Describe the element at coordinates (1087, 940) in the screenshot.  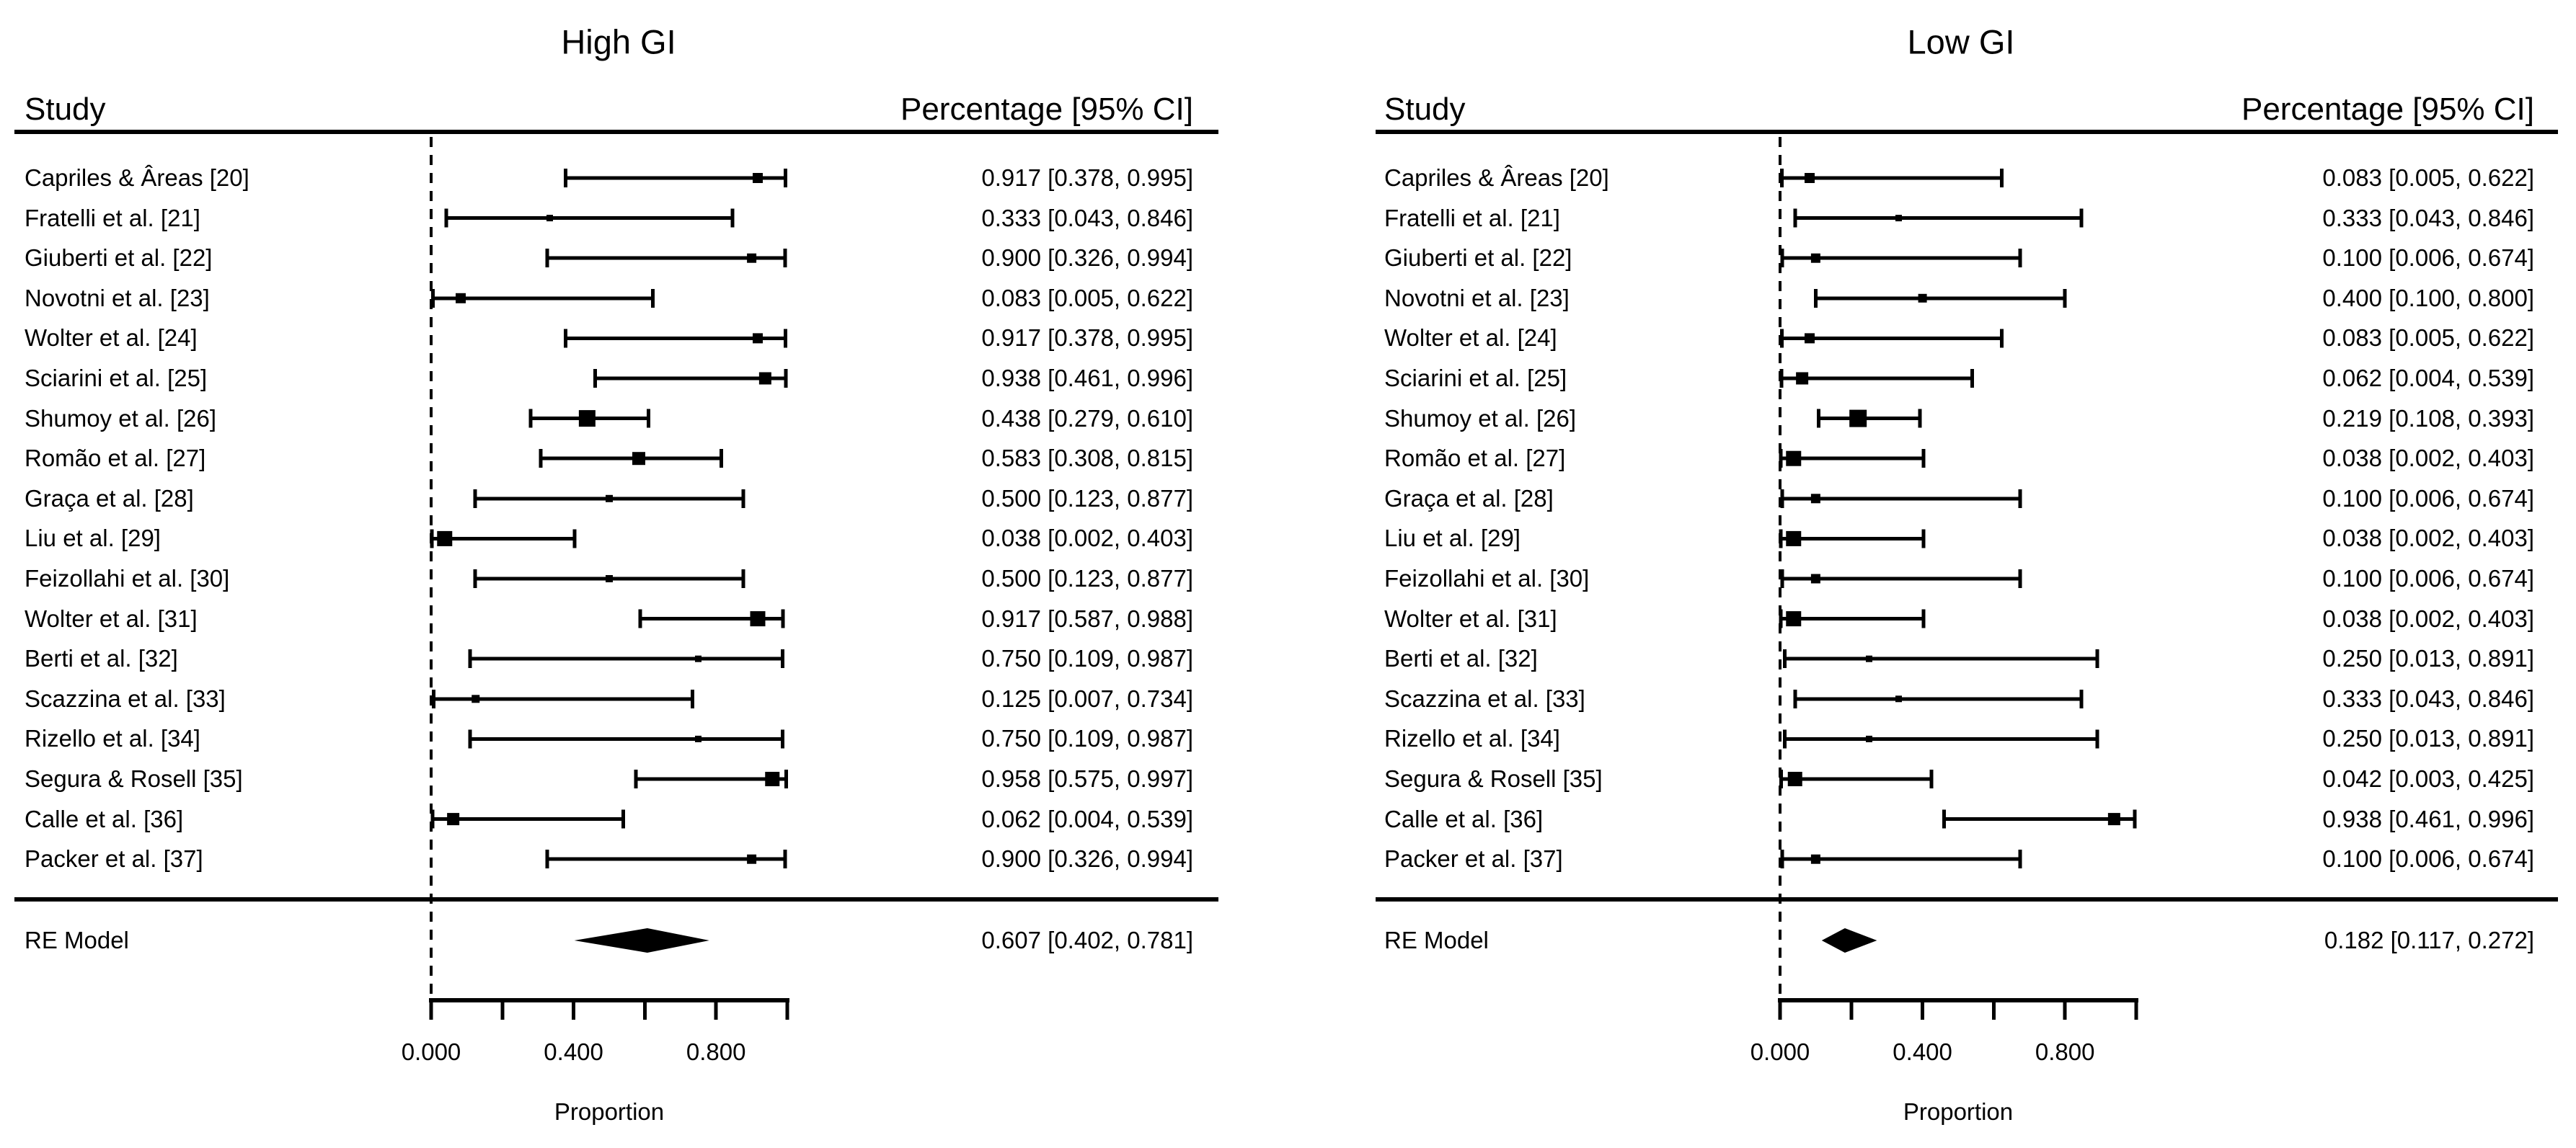
I see `re-model-ci-value: 0.607 [0.402, 0.781]` at that location.